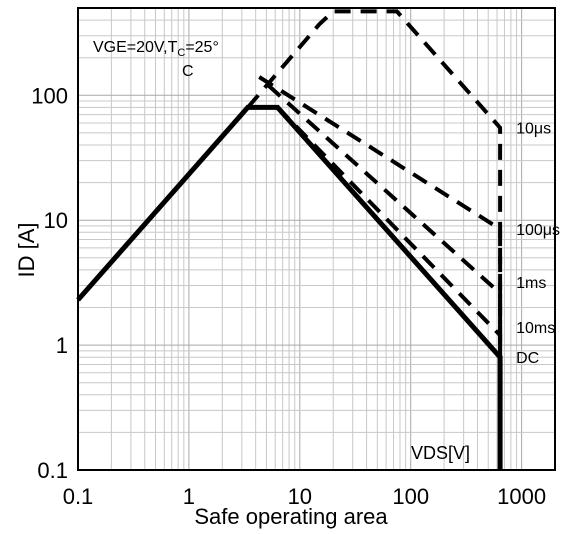  What do you see at coordinates (300, 496) in the screenshot?
I see `x-tick-label: 10` at bounding box center [300, 496].